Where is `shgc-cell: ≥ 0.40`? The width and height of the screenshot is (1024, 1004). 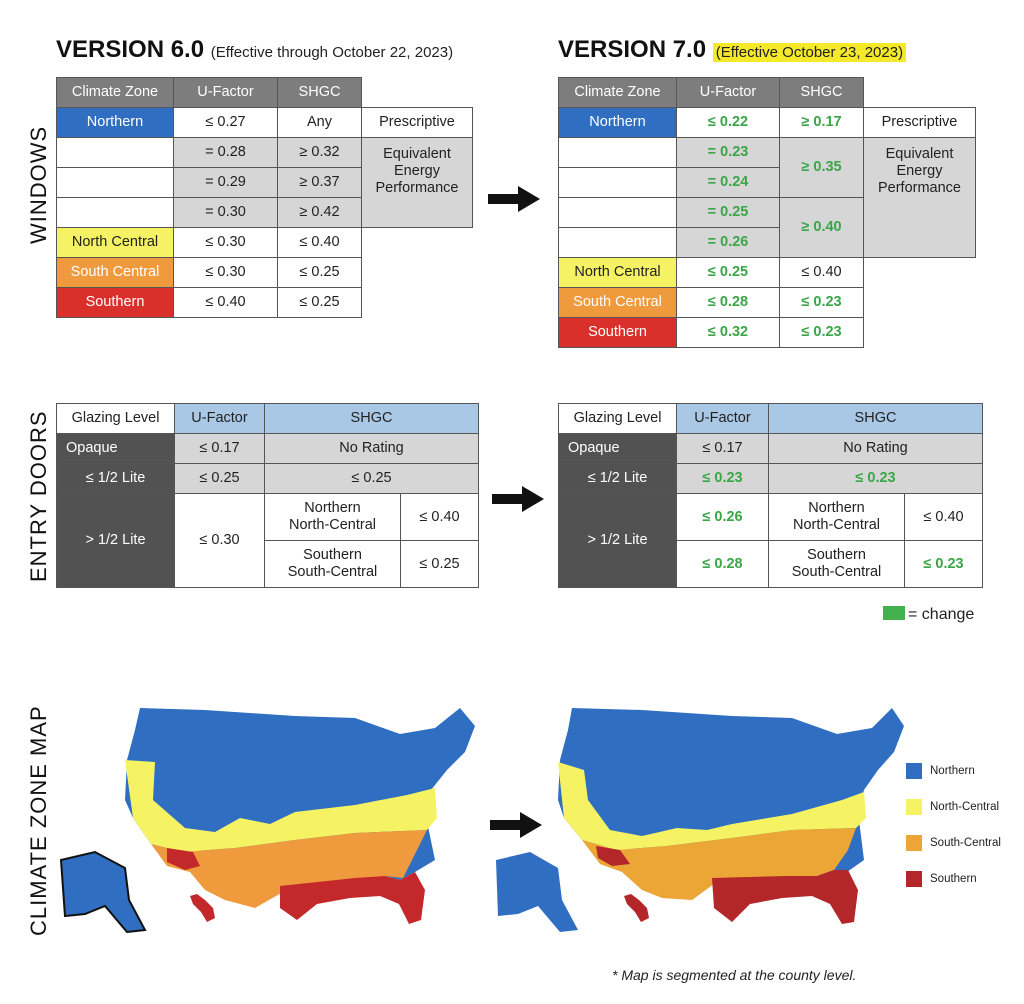 shgc-cell: ≥ 0.40 is located at coordinates (821, 227).